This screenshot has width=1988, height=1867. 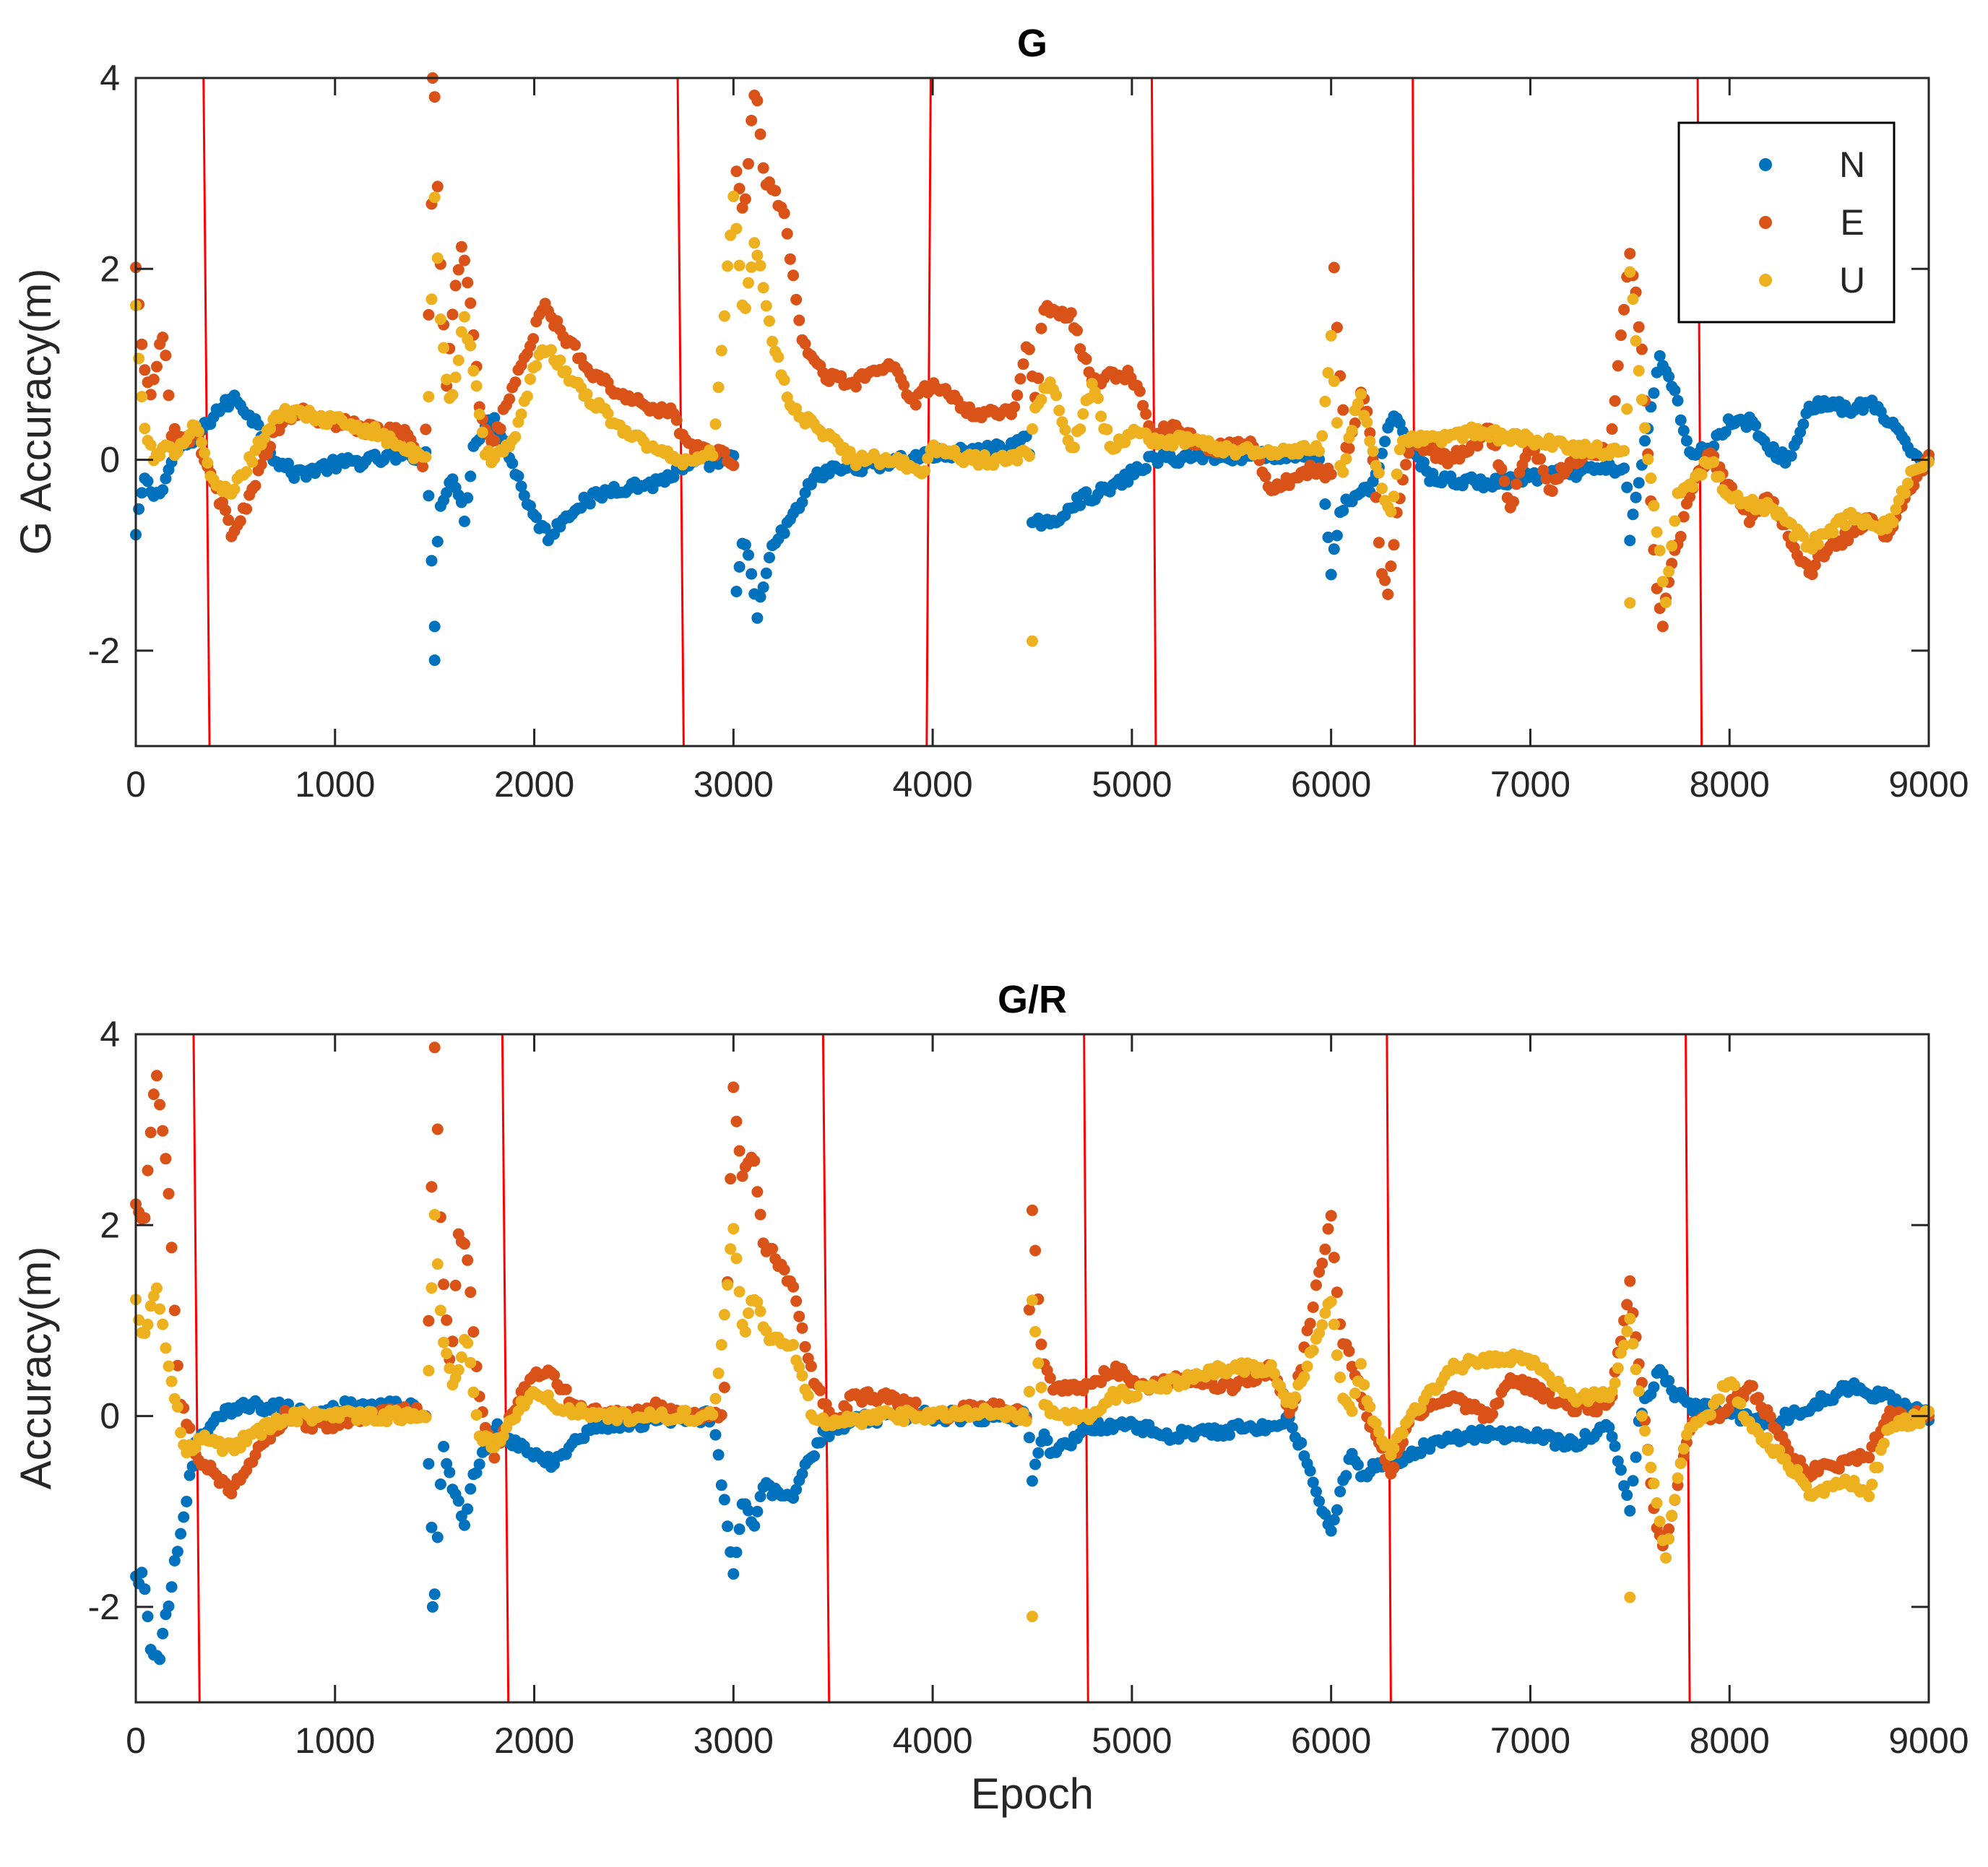 What do you see at coordinates (1032, 1793) in the screenshot?
I see `x-axis-label: Epoch` at bounding box center [1032, 1793].